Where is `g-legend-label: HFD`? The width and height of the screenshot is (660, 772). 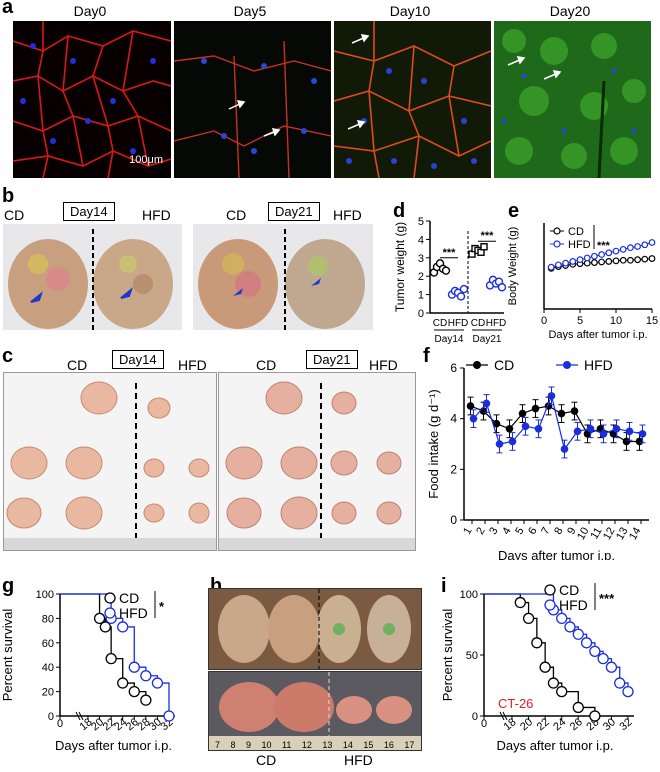 g-legend-label: HFD is located at coordinates (133, 613).